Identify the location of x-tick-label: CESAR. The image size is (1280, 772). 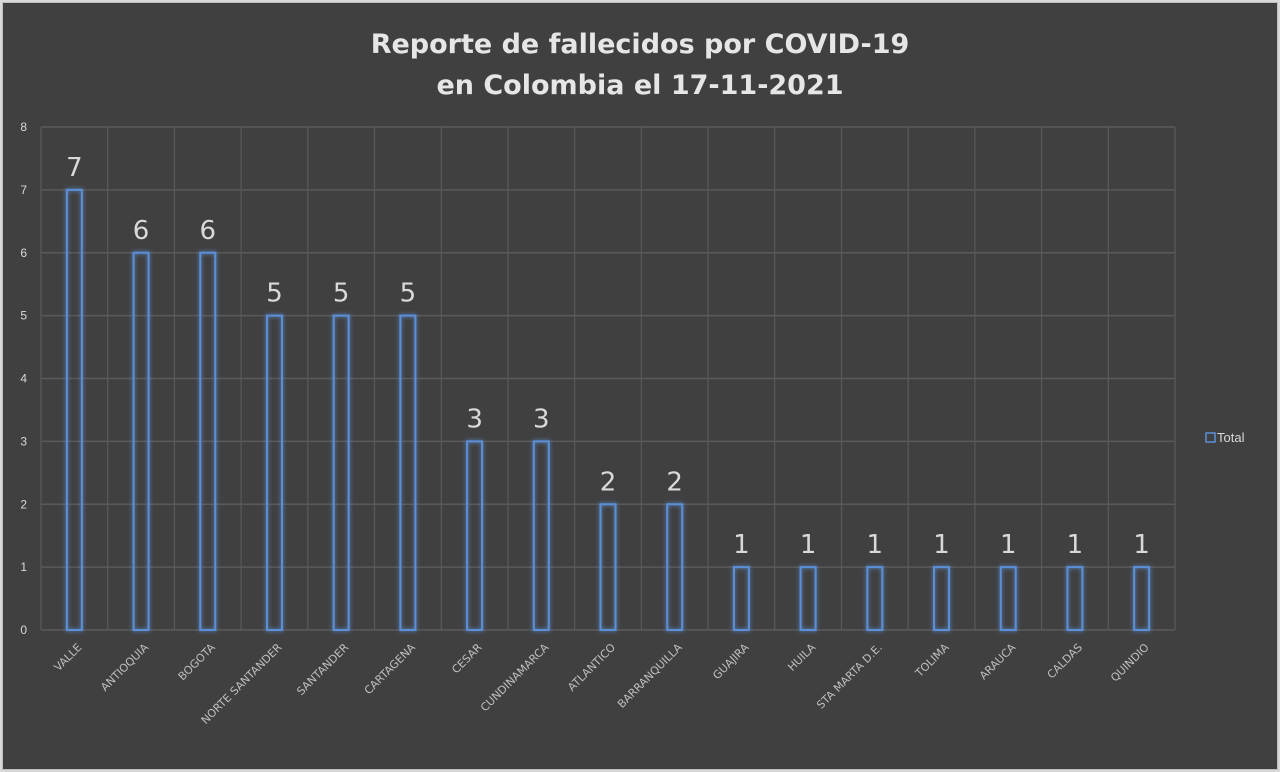
(467, 659).